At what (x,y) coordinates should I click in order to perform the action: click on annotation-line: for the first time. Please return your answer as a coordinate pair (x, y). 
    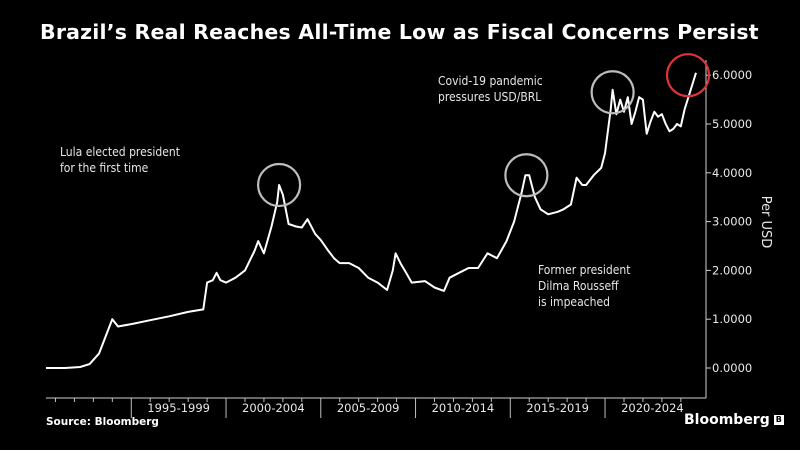
    Looking at the image, I should click on (104, 168).